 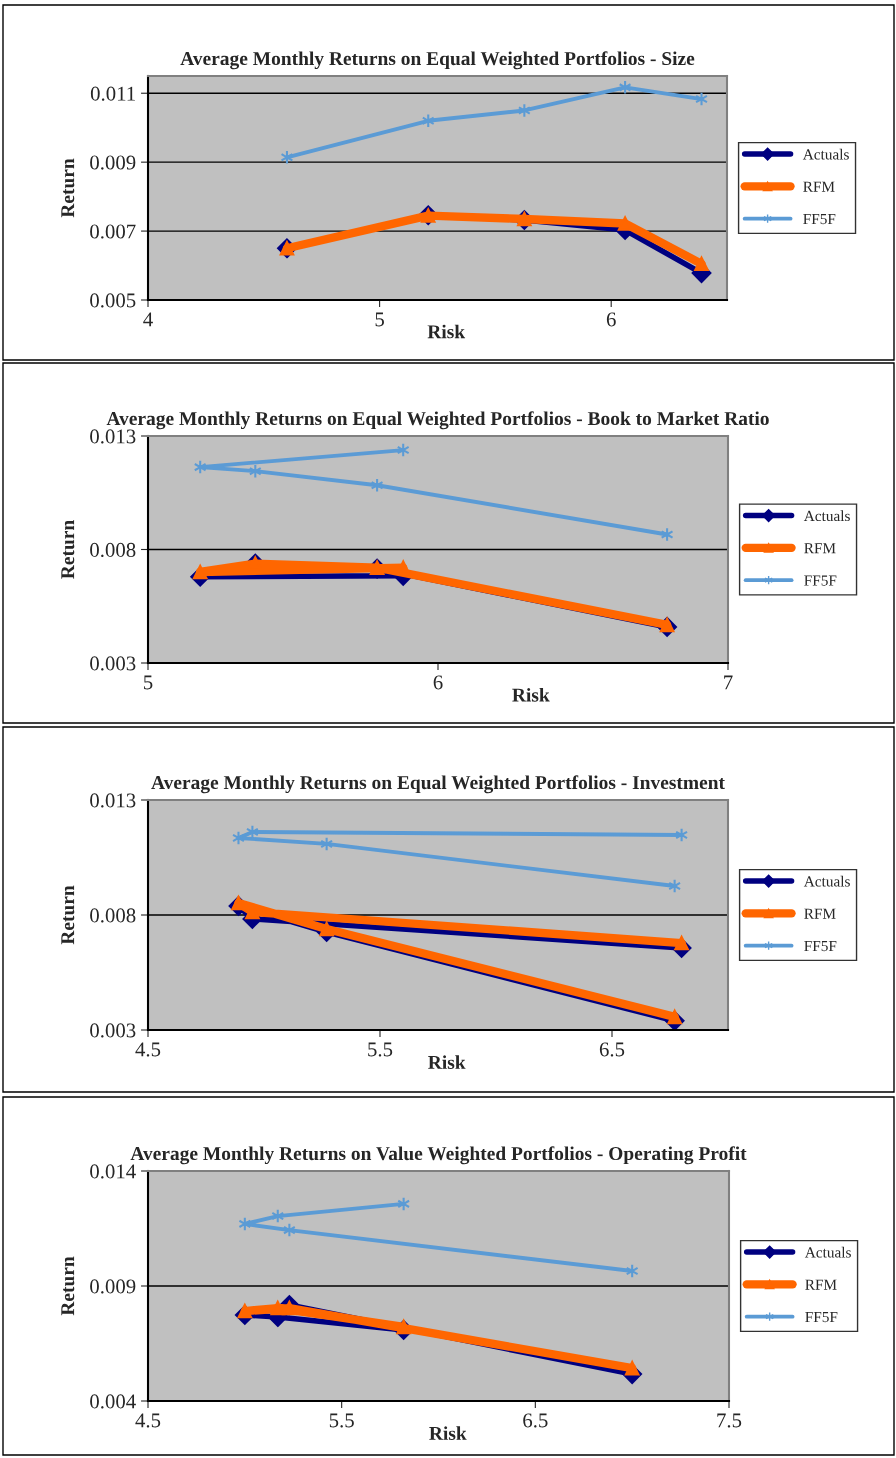 I want to click on y-tick-label: 0.014, so click(x=113, y=1171).